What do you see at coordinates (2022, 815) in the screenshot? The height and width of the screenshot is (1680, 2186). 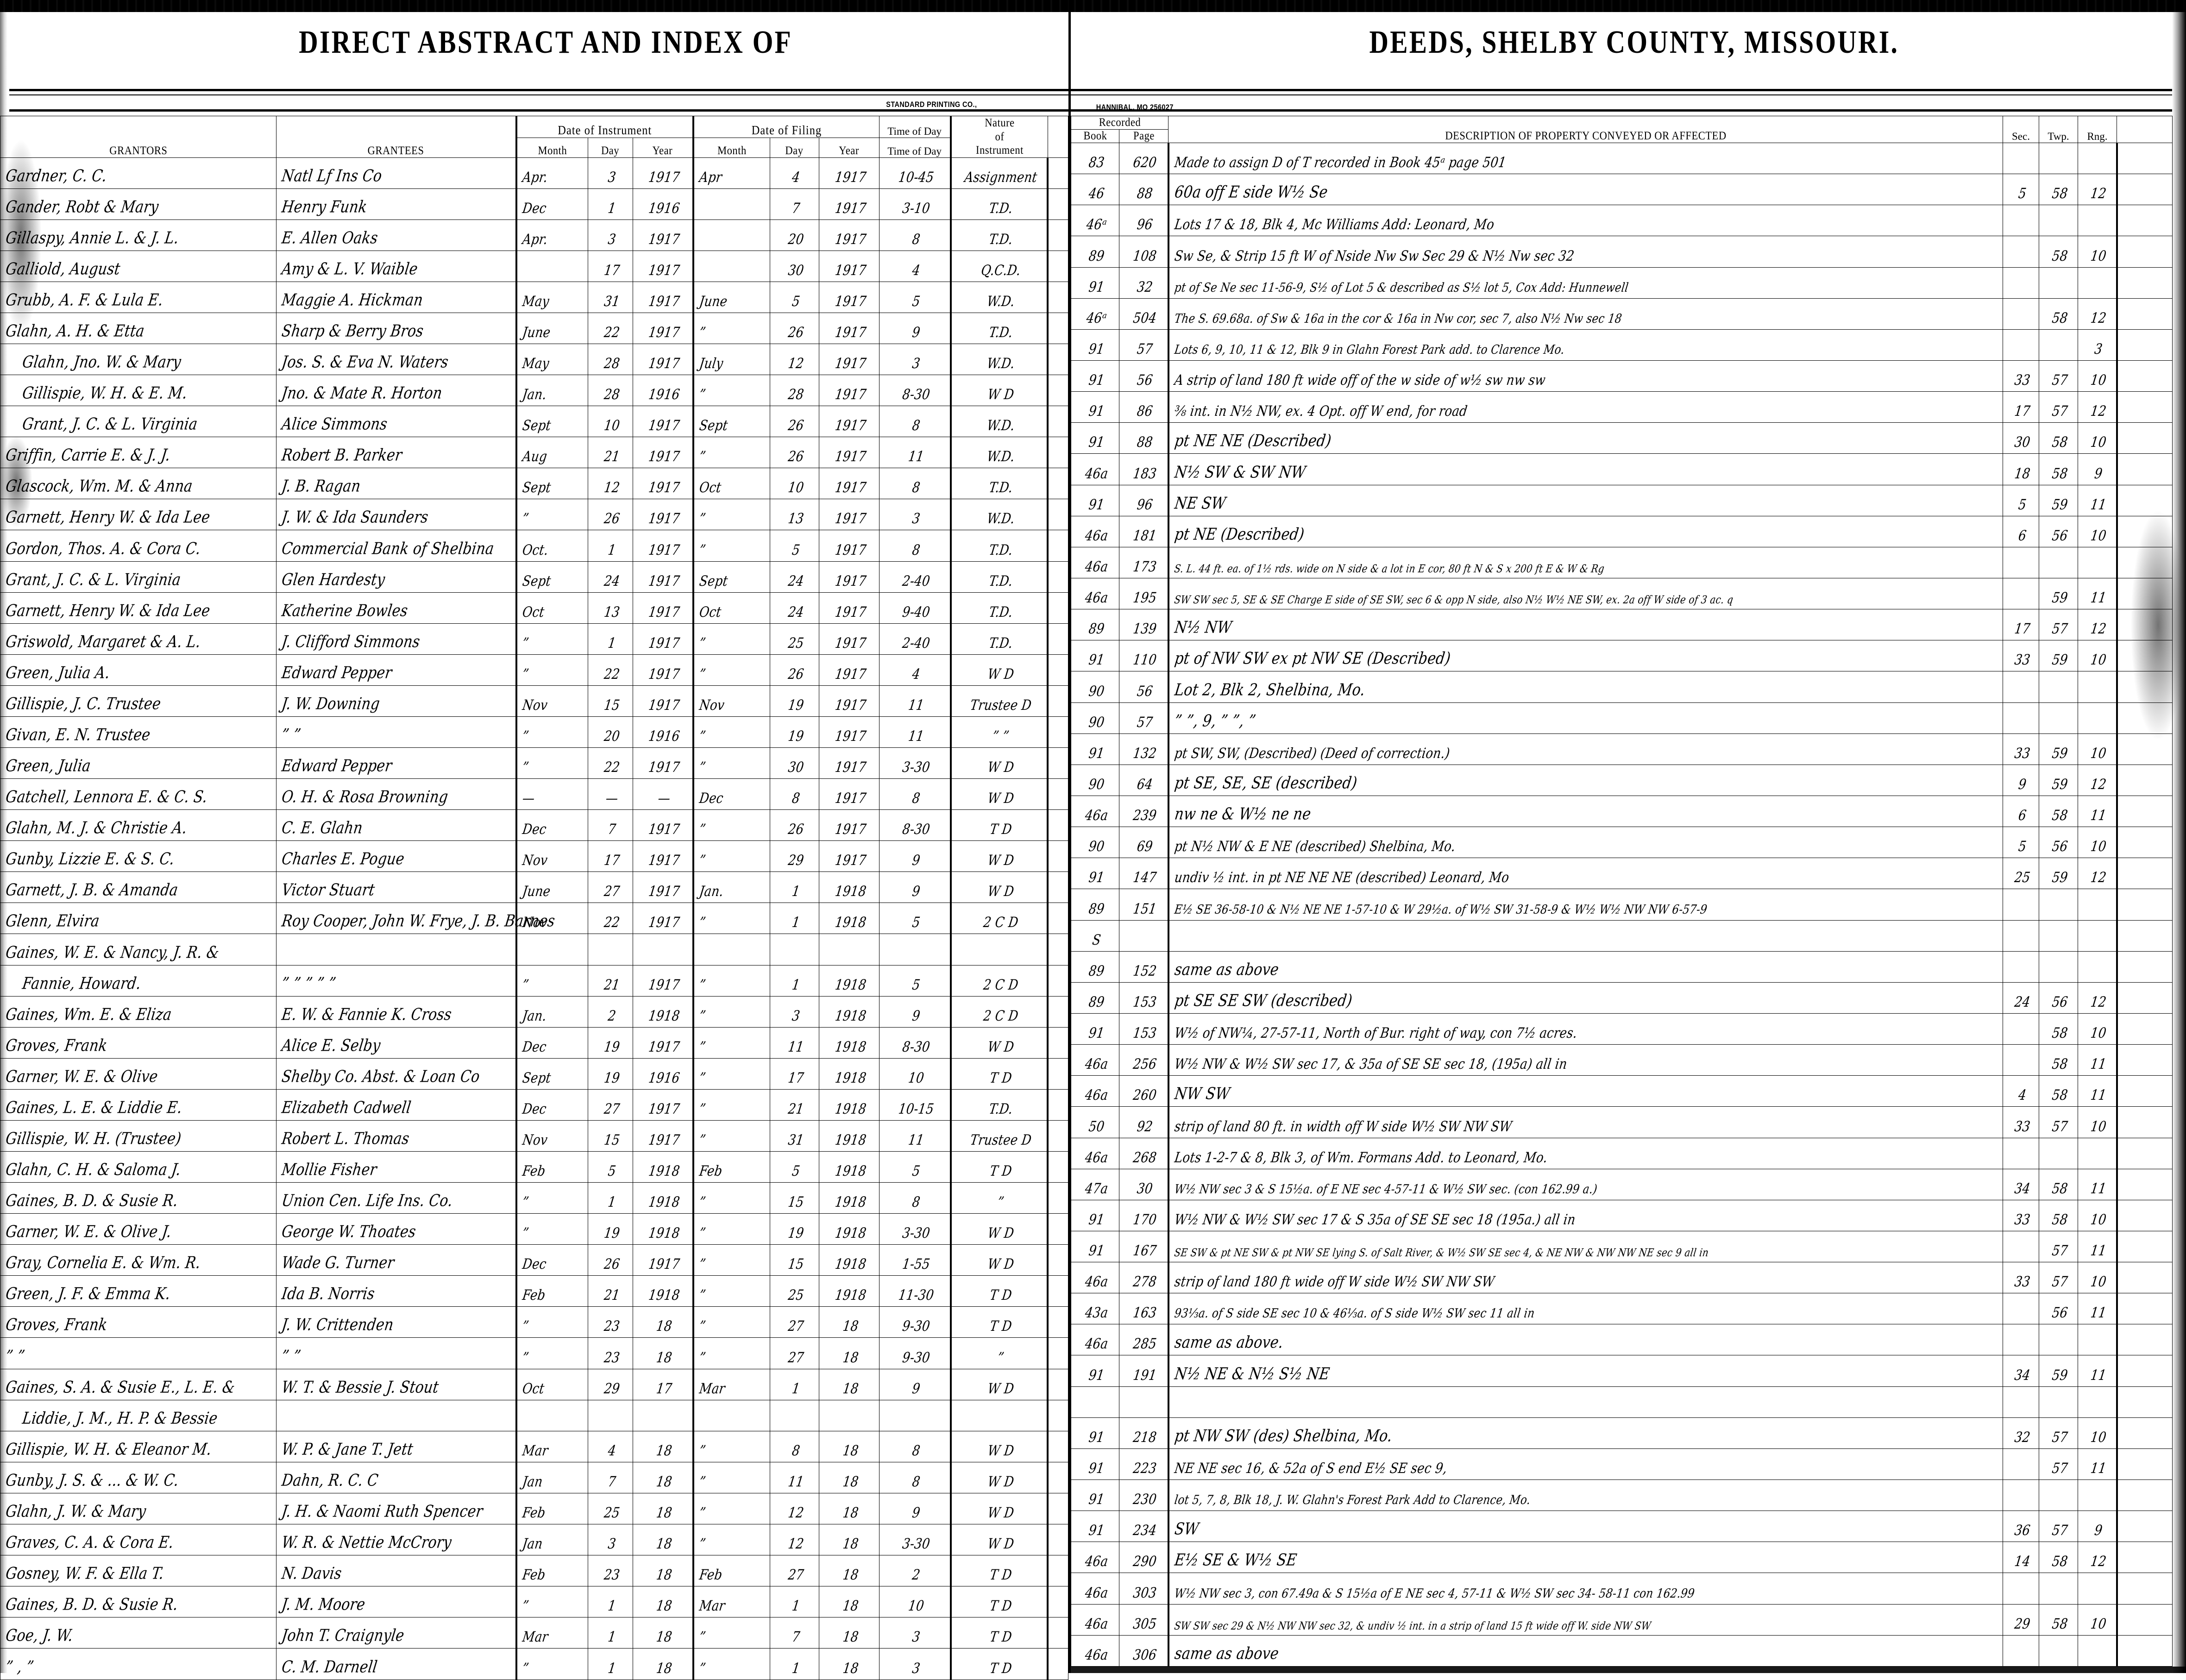 I see `cell-sec-text: 6` at bounding box center [2022, 815].